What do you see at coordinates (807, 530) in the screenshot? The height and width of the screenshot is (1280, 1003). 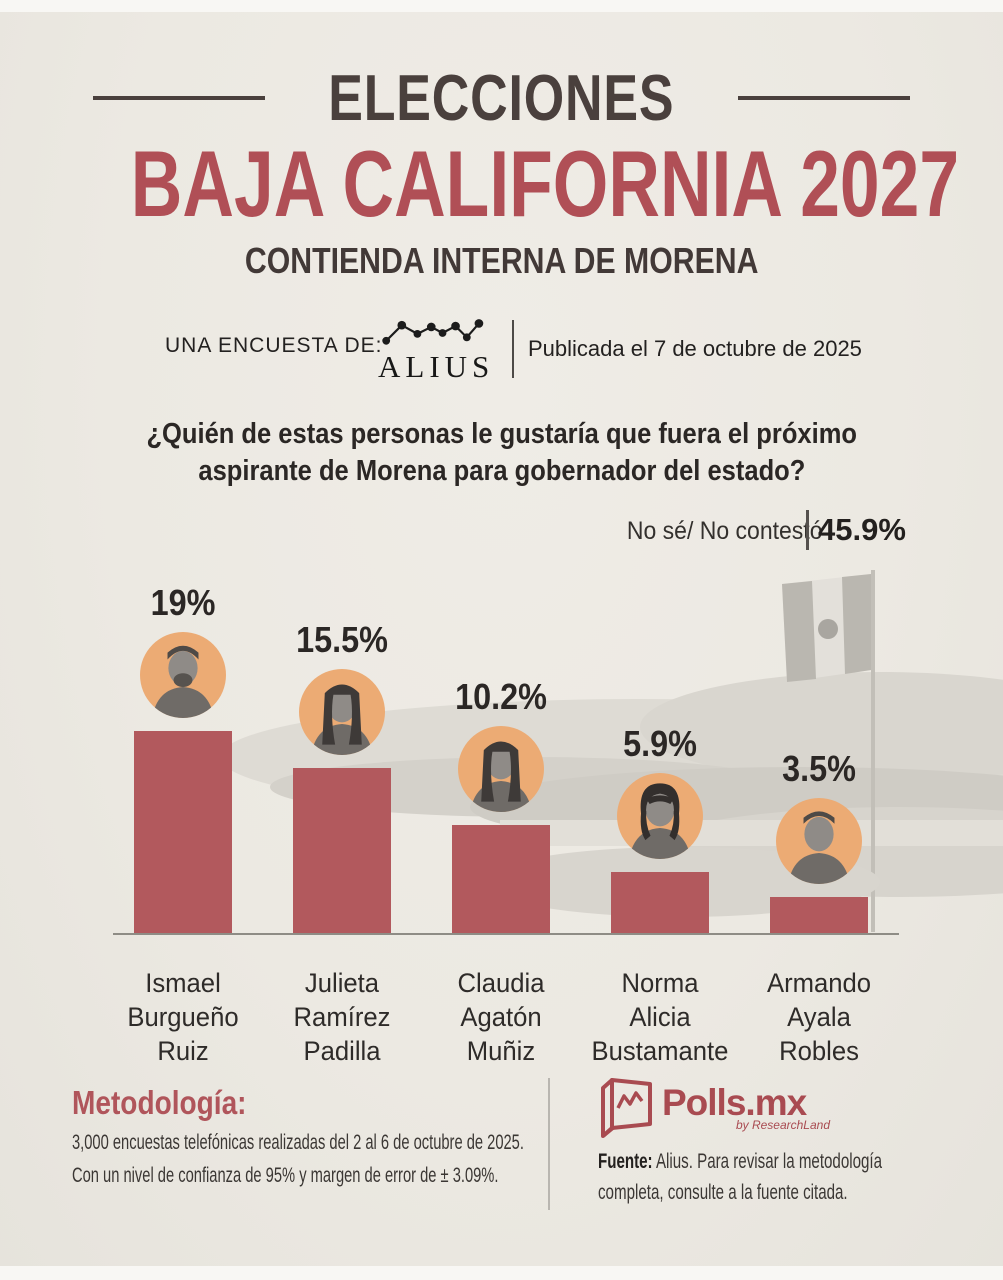 I see `no-answer-divider` at bounding box center [807, 530].